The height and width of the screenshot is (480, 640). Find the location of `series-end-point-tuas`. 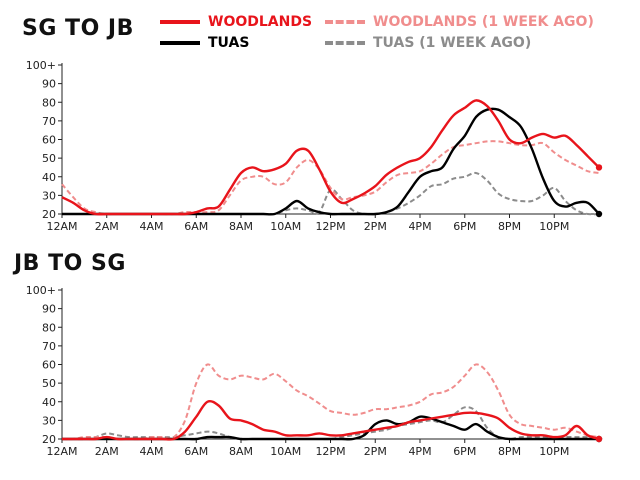

series-end-point-tuas is located at coordinates (599, 214).